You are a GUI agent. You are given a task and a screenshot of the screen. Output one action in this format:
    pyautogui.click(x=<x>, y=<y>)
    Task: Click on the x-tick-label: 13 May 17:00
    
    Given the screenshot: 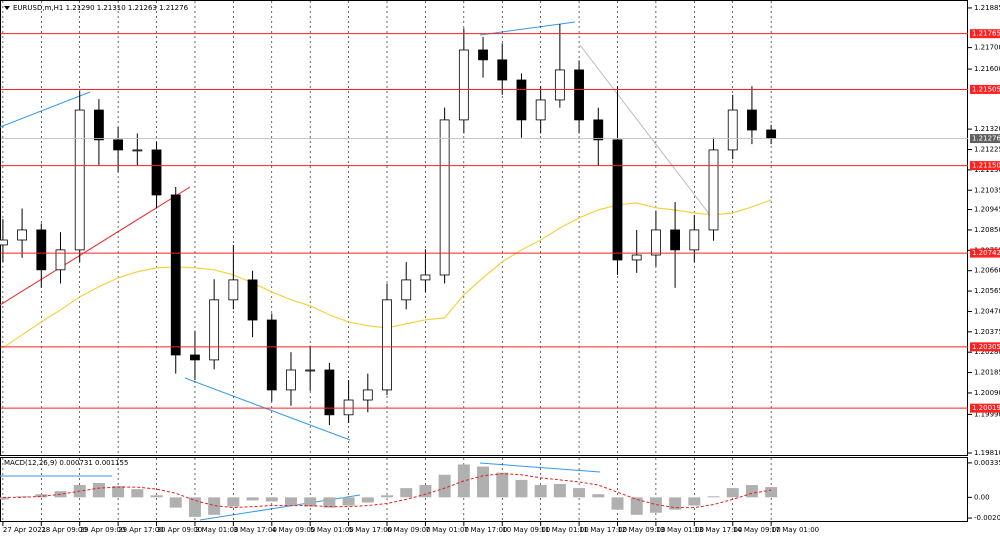 What is the action you would take?
    pyautogui.click(x=718, y=530)
    